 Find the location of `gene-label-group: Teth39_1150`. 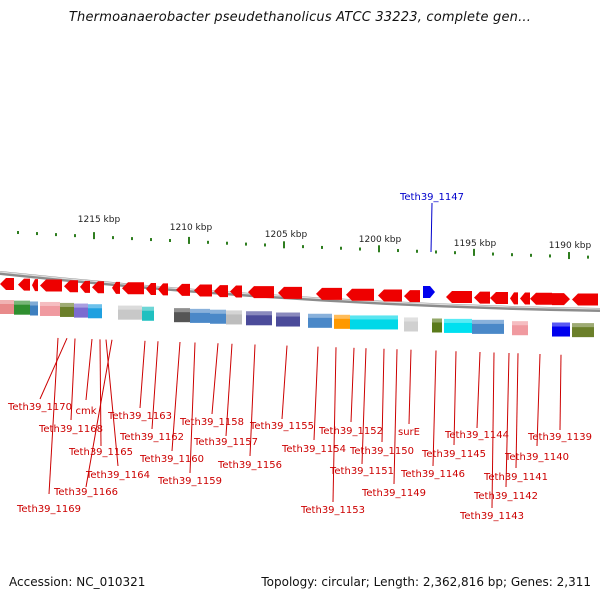

gene-label-group: Teth39_1150 is located at coordinates (381, 402).